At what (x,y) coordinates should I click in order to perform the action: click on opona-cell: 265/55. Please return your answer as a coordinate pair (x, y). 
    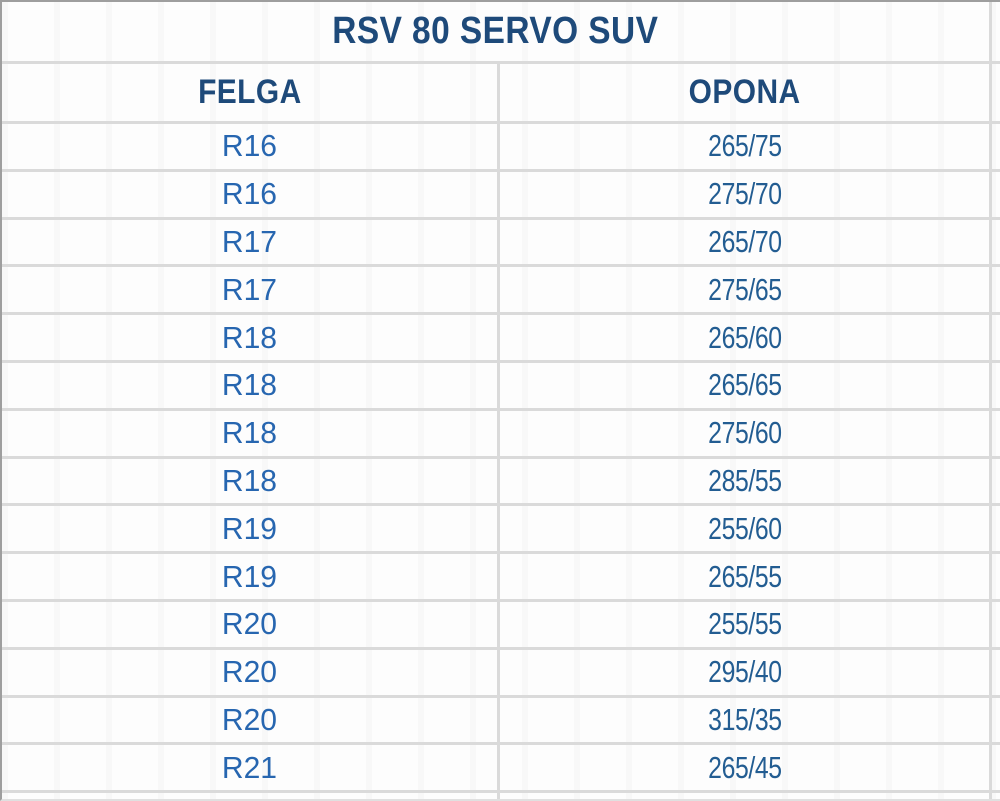
    Looking at the image, I should click on (746, 576).